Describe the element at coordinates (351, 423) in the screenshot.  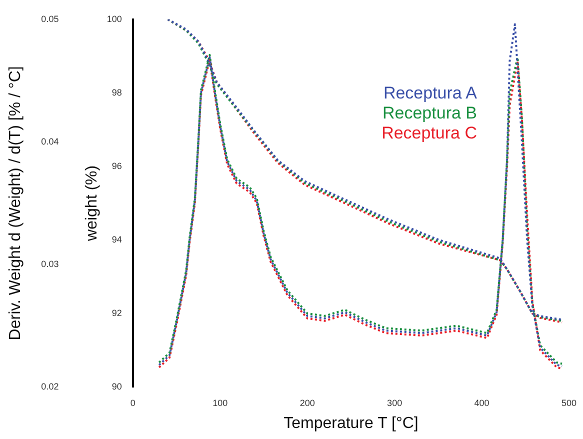
I see `x-axis-title: Temperature T [°C]` at that location.